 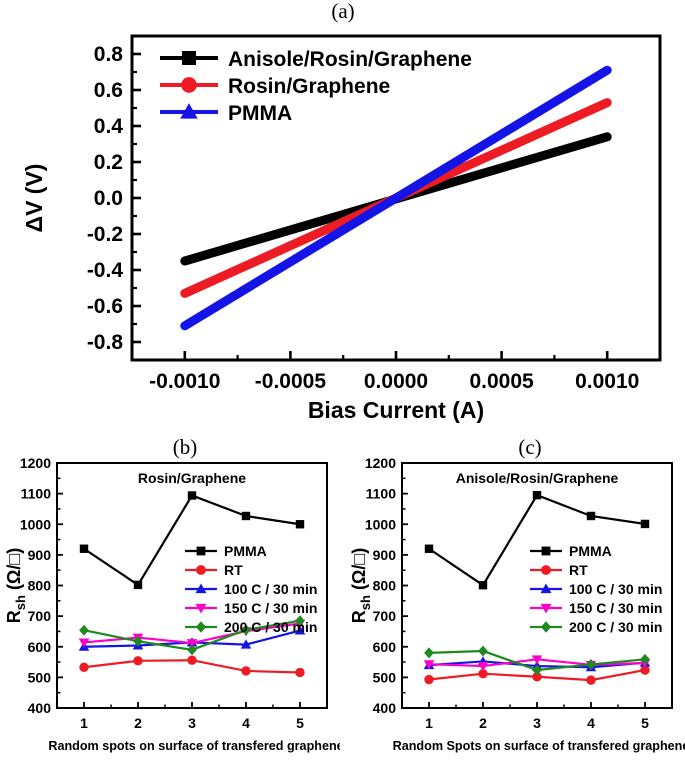 What do you see at coordinates (501, 381) in the screenshot?
I see `x-tick-label-a: 0.0005` at bounding box center [501, 381].